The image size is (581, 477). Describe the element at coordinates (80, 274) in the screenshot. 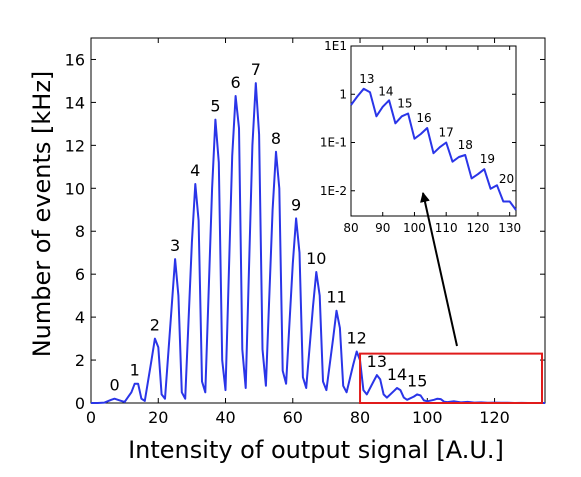

I see `y-tick-label: 6` at that location.